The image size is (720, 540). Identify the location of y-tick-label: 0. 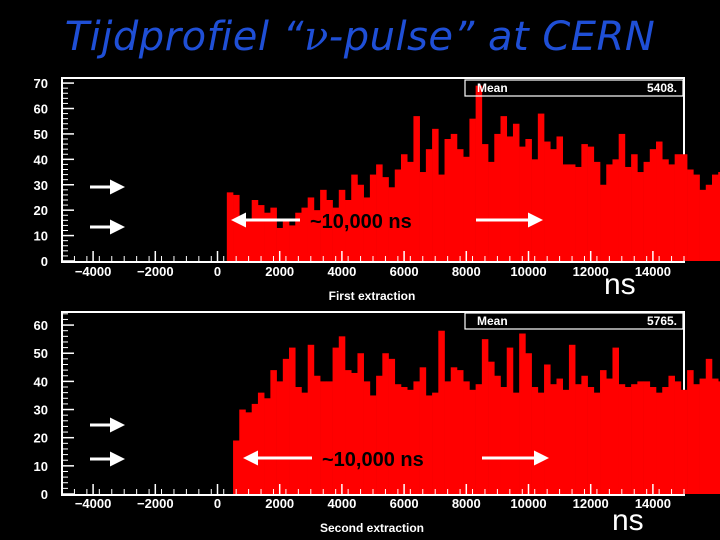
(44, 261).